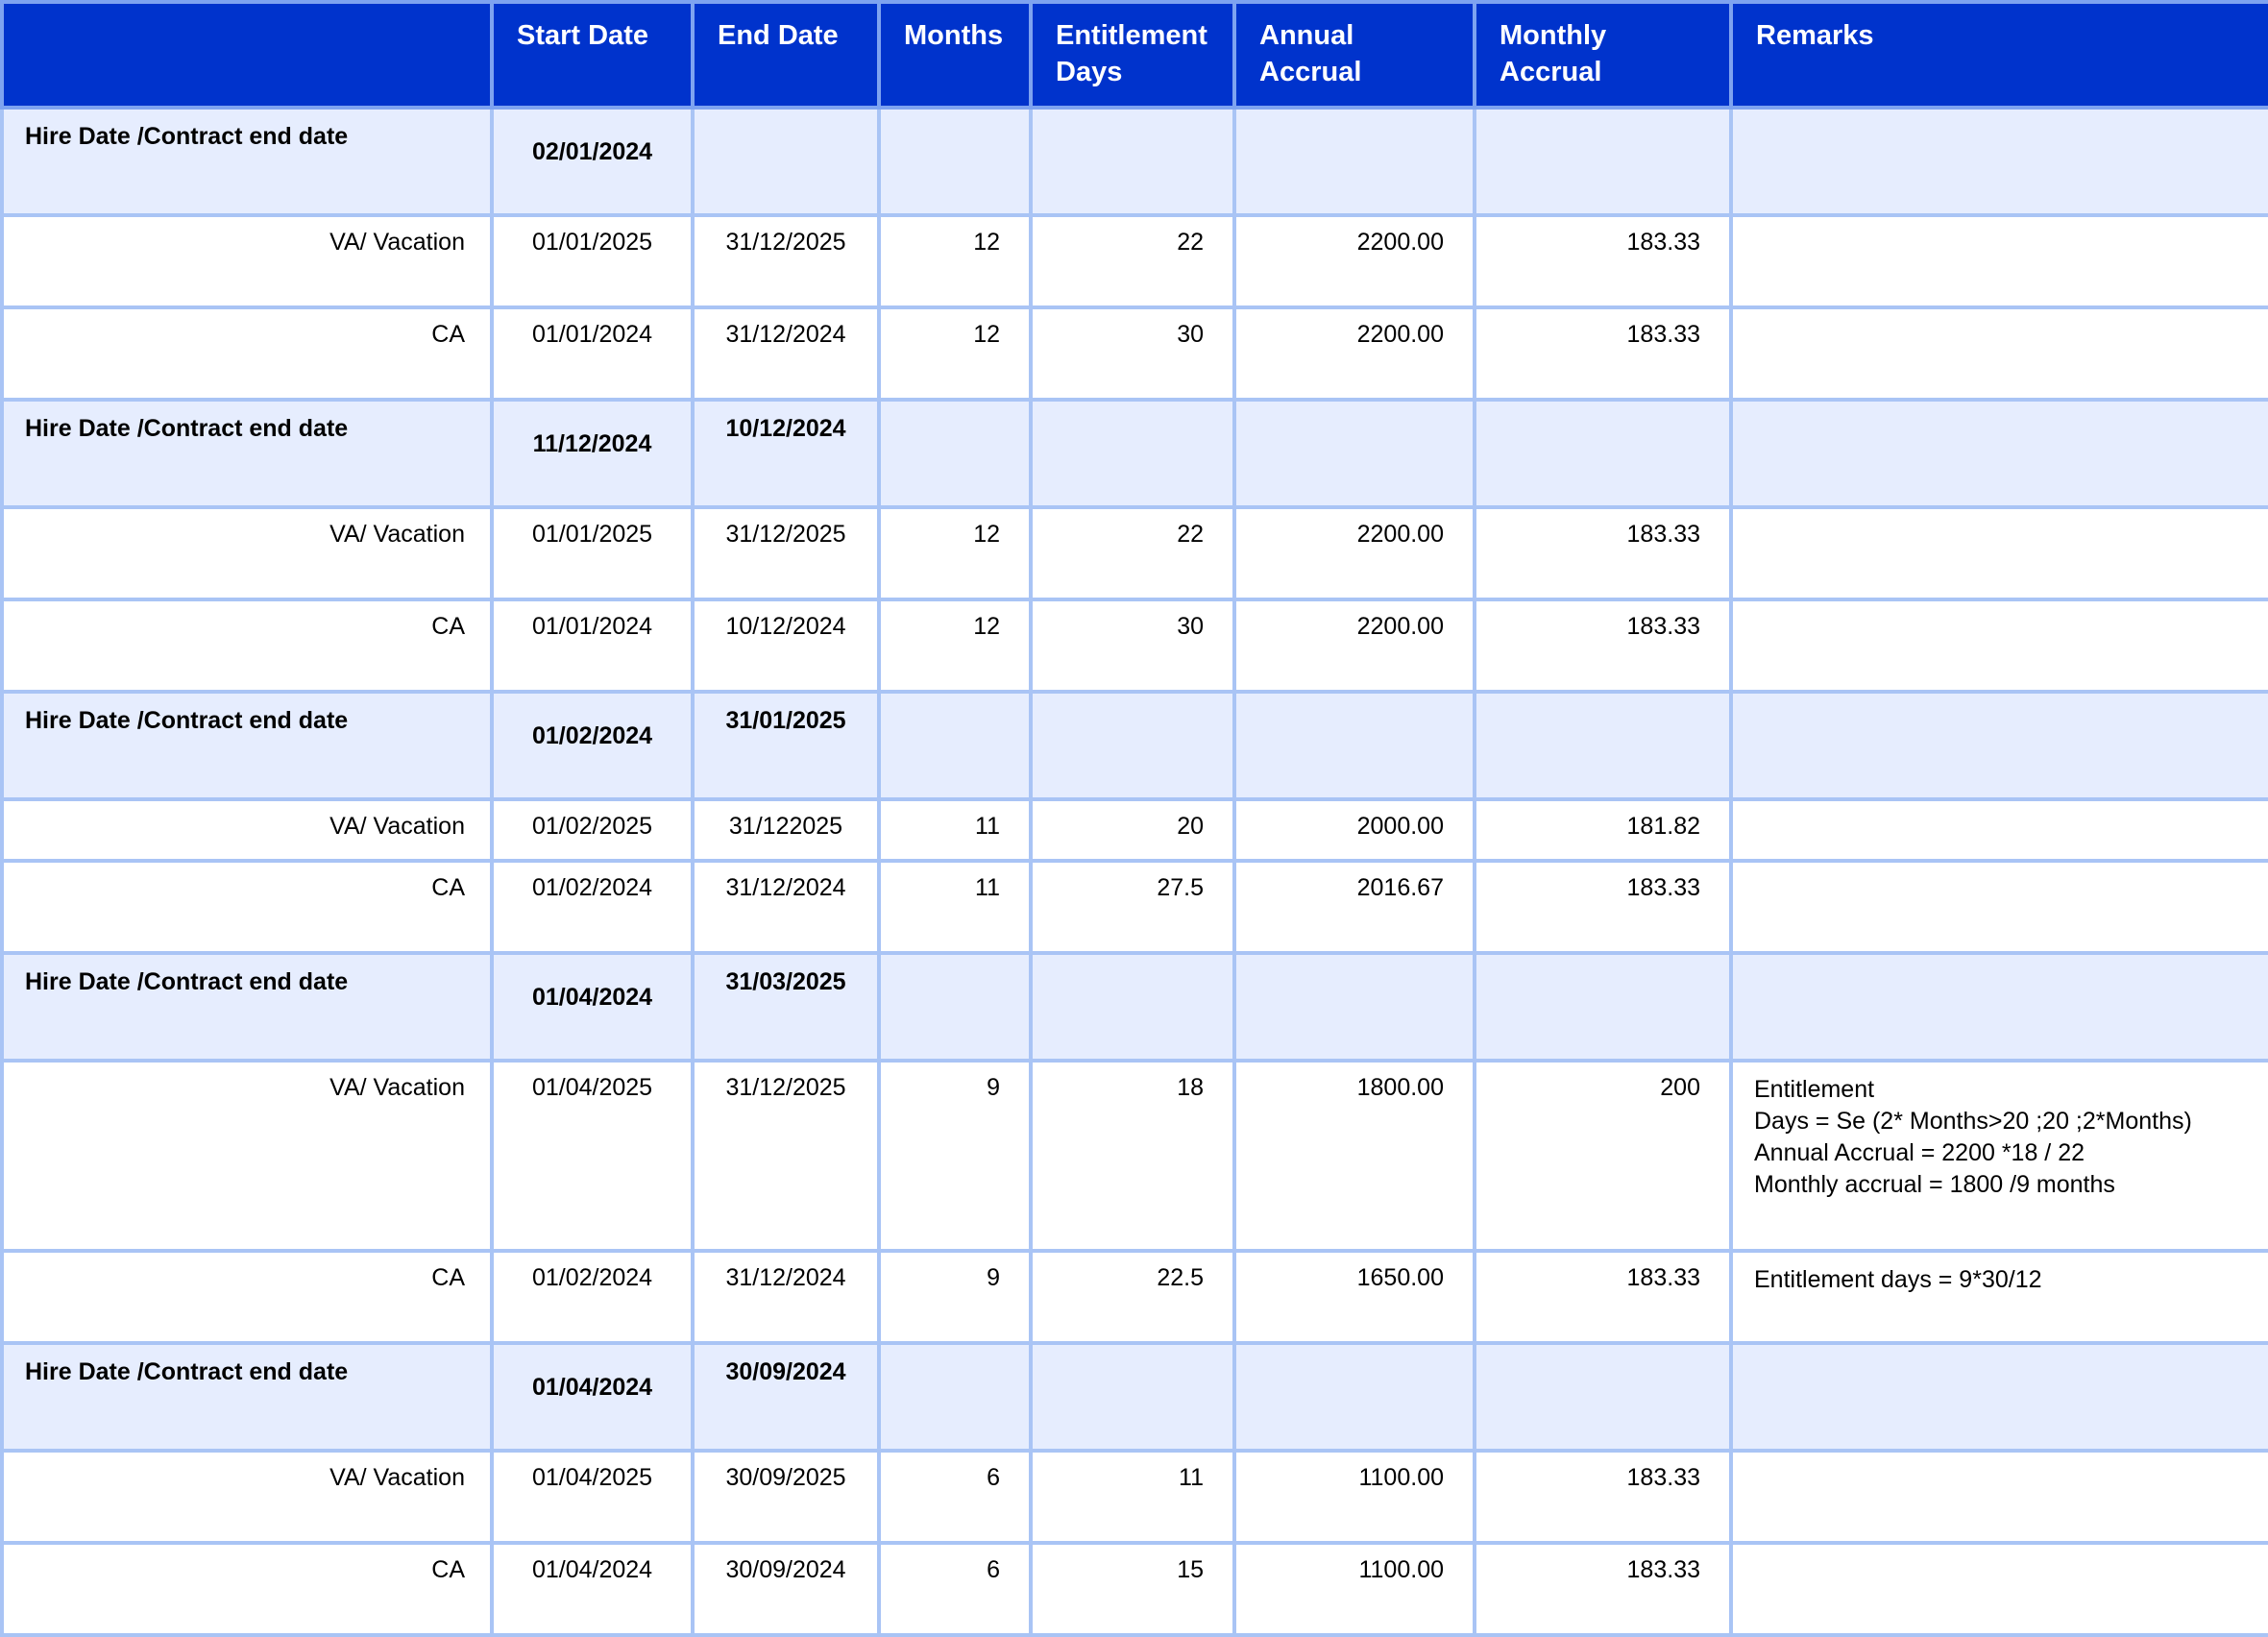 The image size is (2268, 1637). Describe the element at coordinates (786, 261) in the screenshot. I see `end-date: 31/12/2025` at that location.